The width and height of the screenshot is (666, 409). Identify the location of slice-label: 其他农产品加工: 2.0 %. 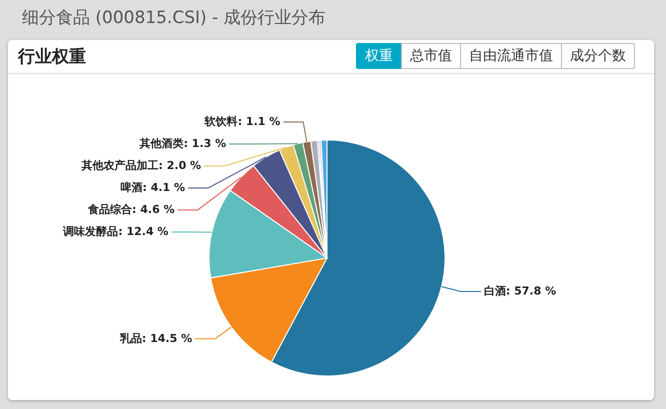
(141, 165).